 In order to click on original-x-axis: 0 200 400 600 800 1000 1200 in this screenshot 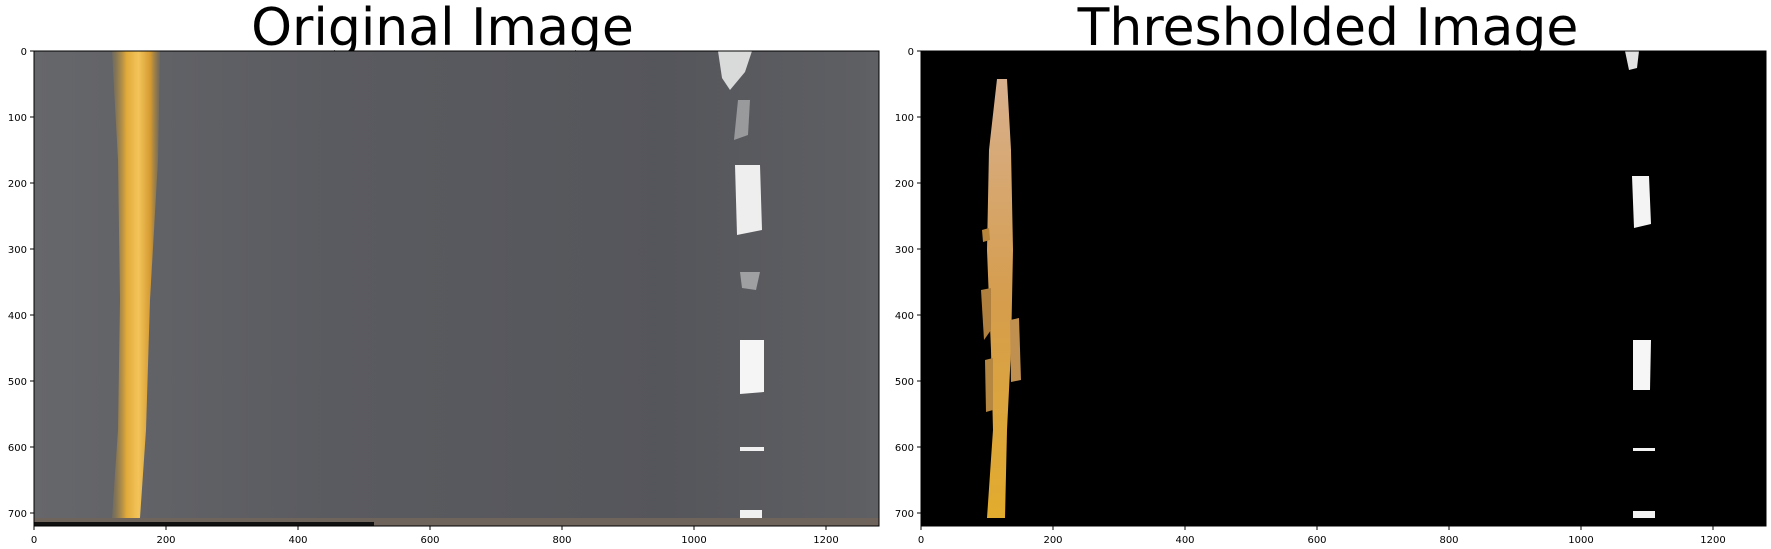, I will do `click(435, 536)`.